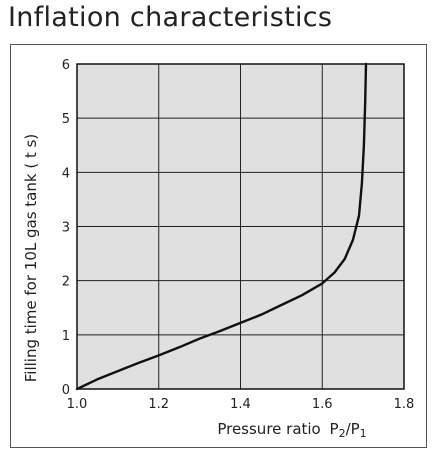 The height and width of the screenshot is (455, 445). Describe the element at coordinates (66, 65) in the screenshot. I see `y-tick-label: 6` at that location.